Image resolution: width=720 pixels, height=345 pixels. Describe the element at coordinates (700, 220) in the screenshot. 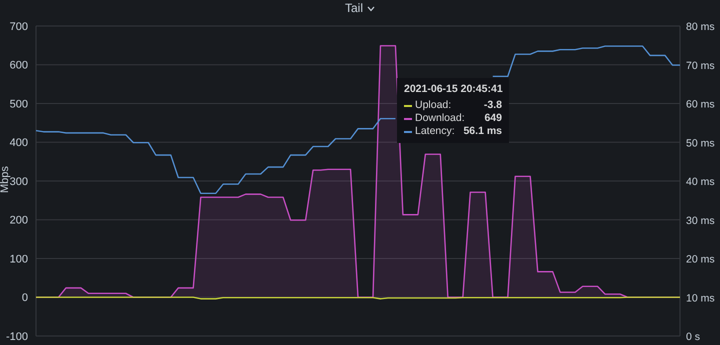

I see `y2-tick-label: 30 ms` at that location.